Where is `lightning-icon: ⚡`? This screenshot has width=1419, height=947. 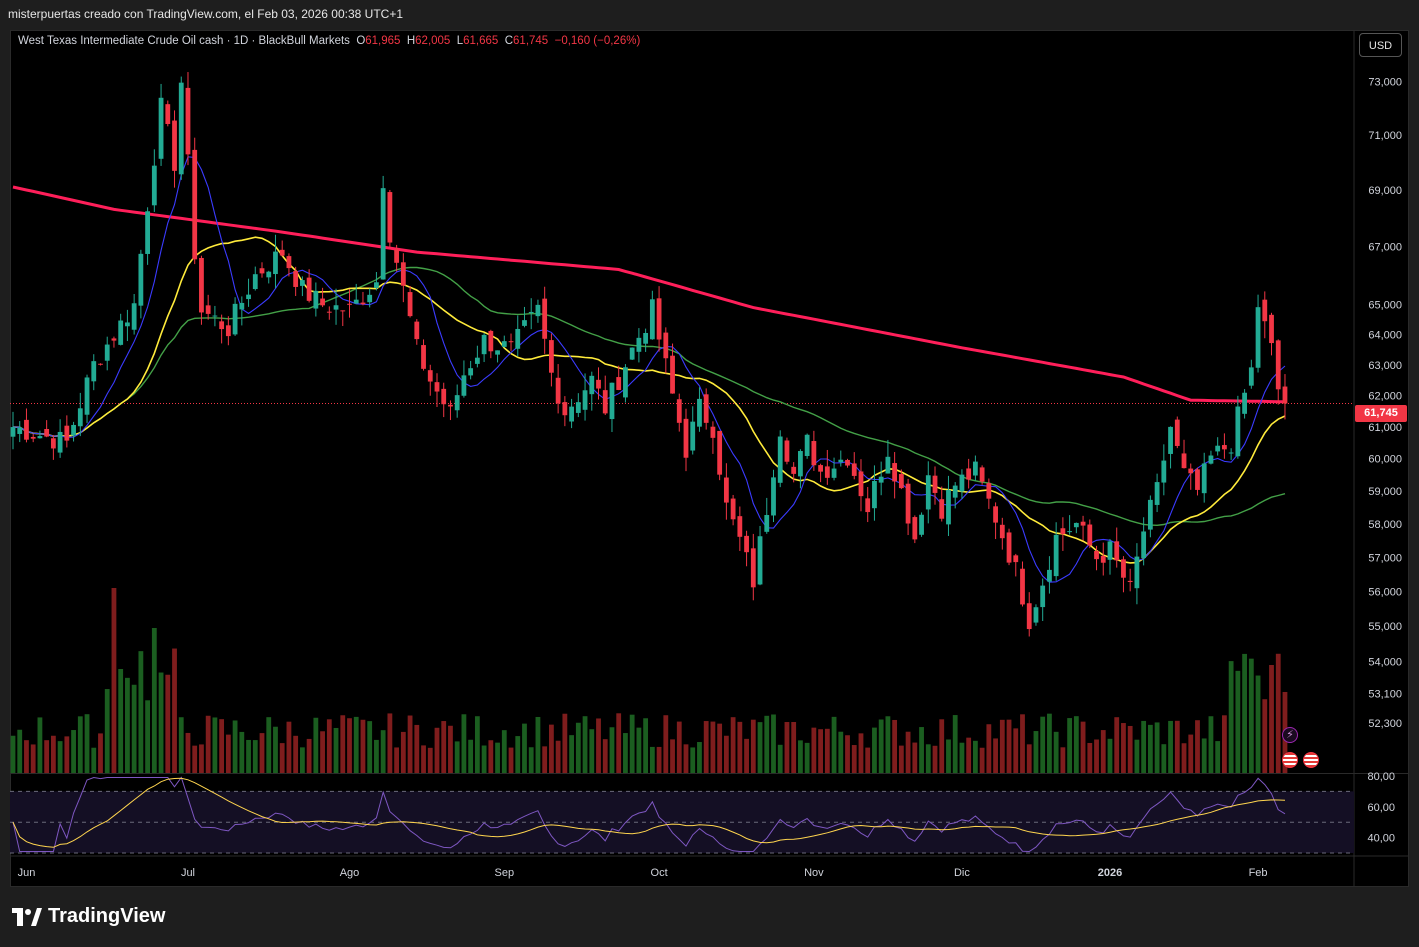 lightning-icon: ⚡ is located at coordinates (1290, 735).